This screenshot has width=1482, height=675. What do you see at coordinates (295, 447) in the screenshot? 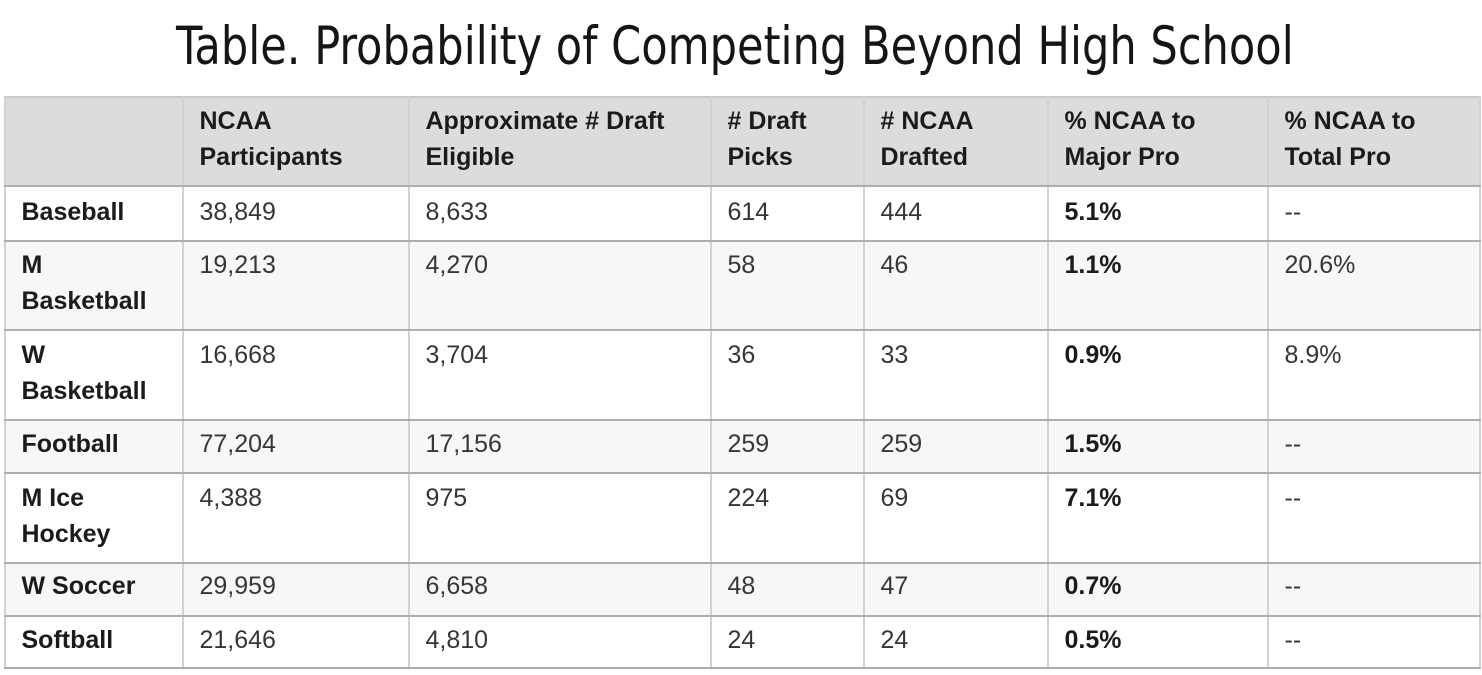
I see `cell-ncaa-participants: 77,204` at bounding box center [295, 447].